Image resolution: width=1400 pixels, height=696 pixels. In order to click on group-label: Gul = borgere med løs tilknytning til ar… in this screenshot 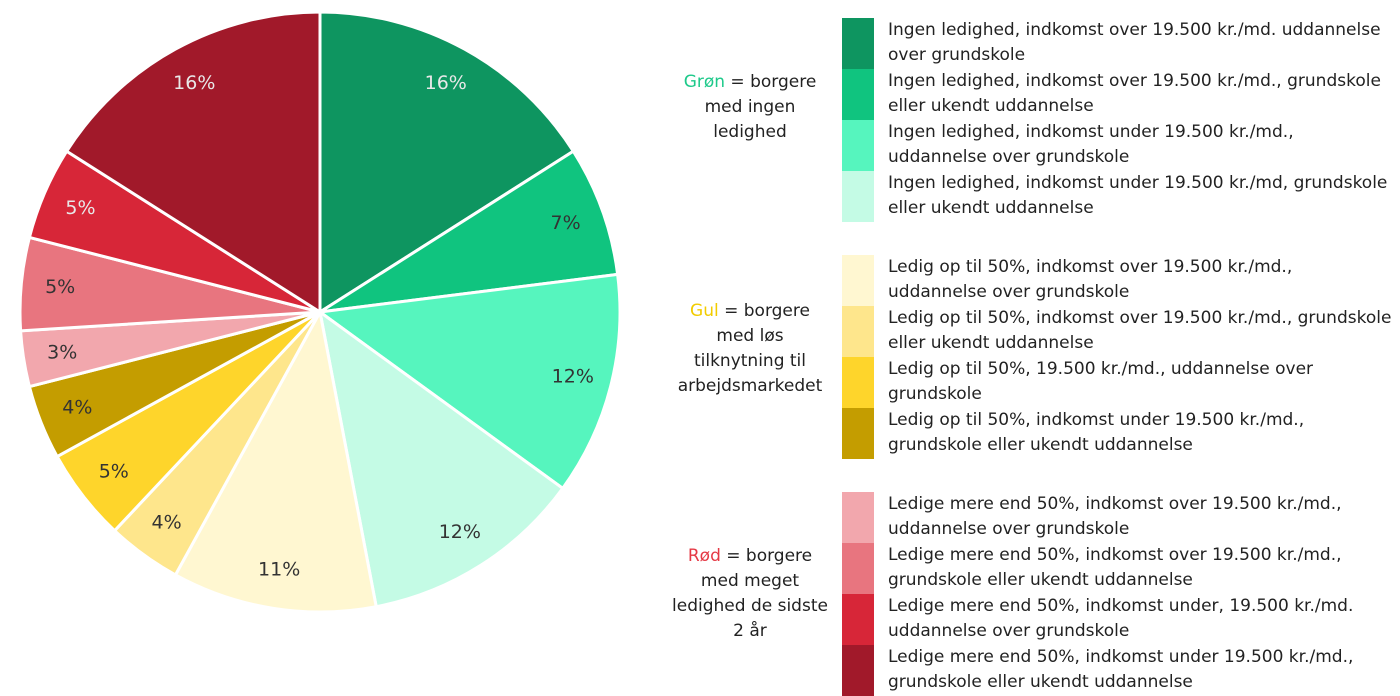, I will do `click(750, 349)`.